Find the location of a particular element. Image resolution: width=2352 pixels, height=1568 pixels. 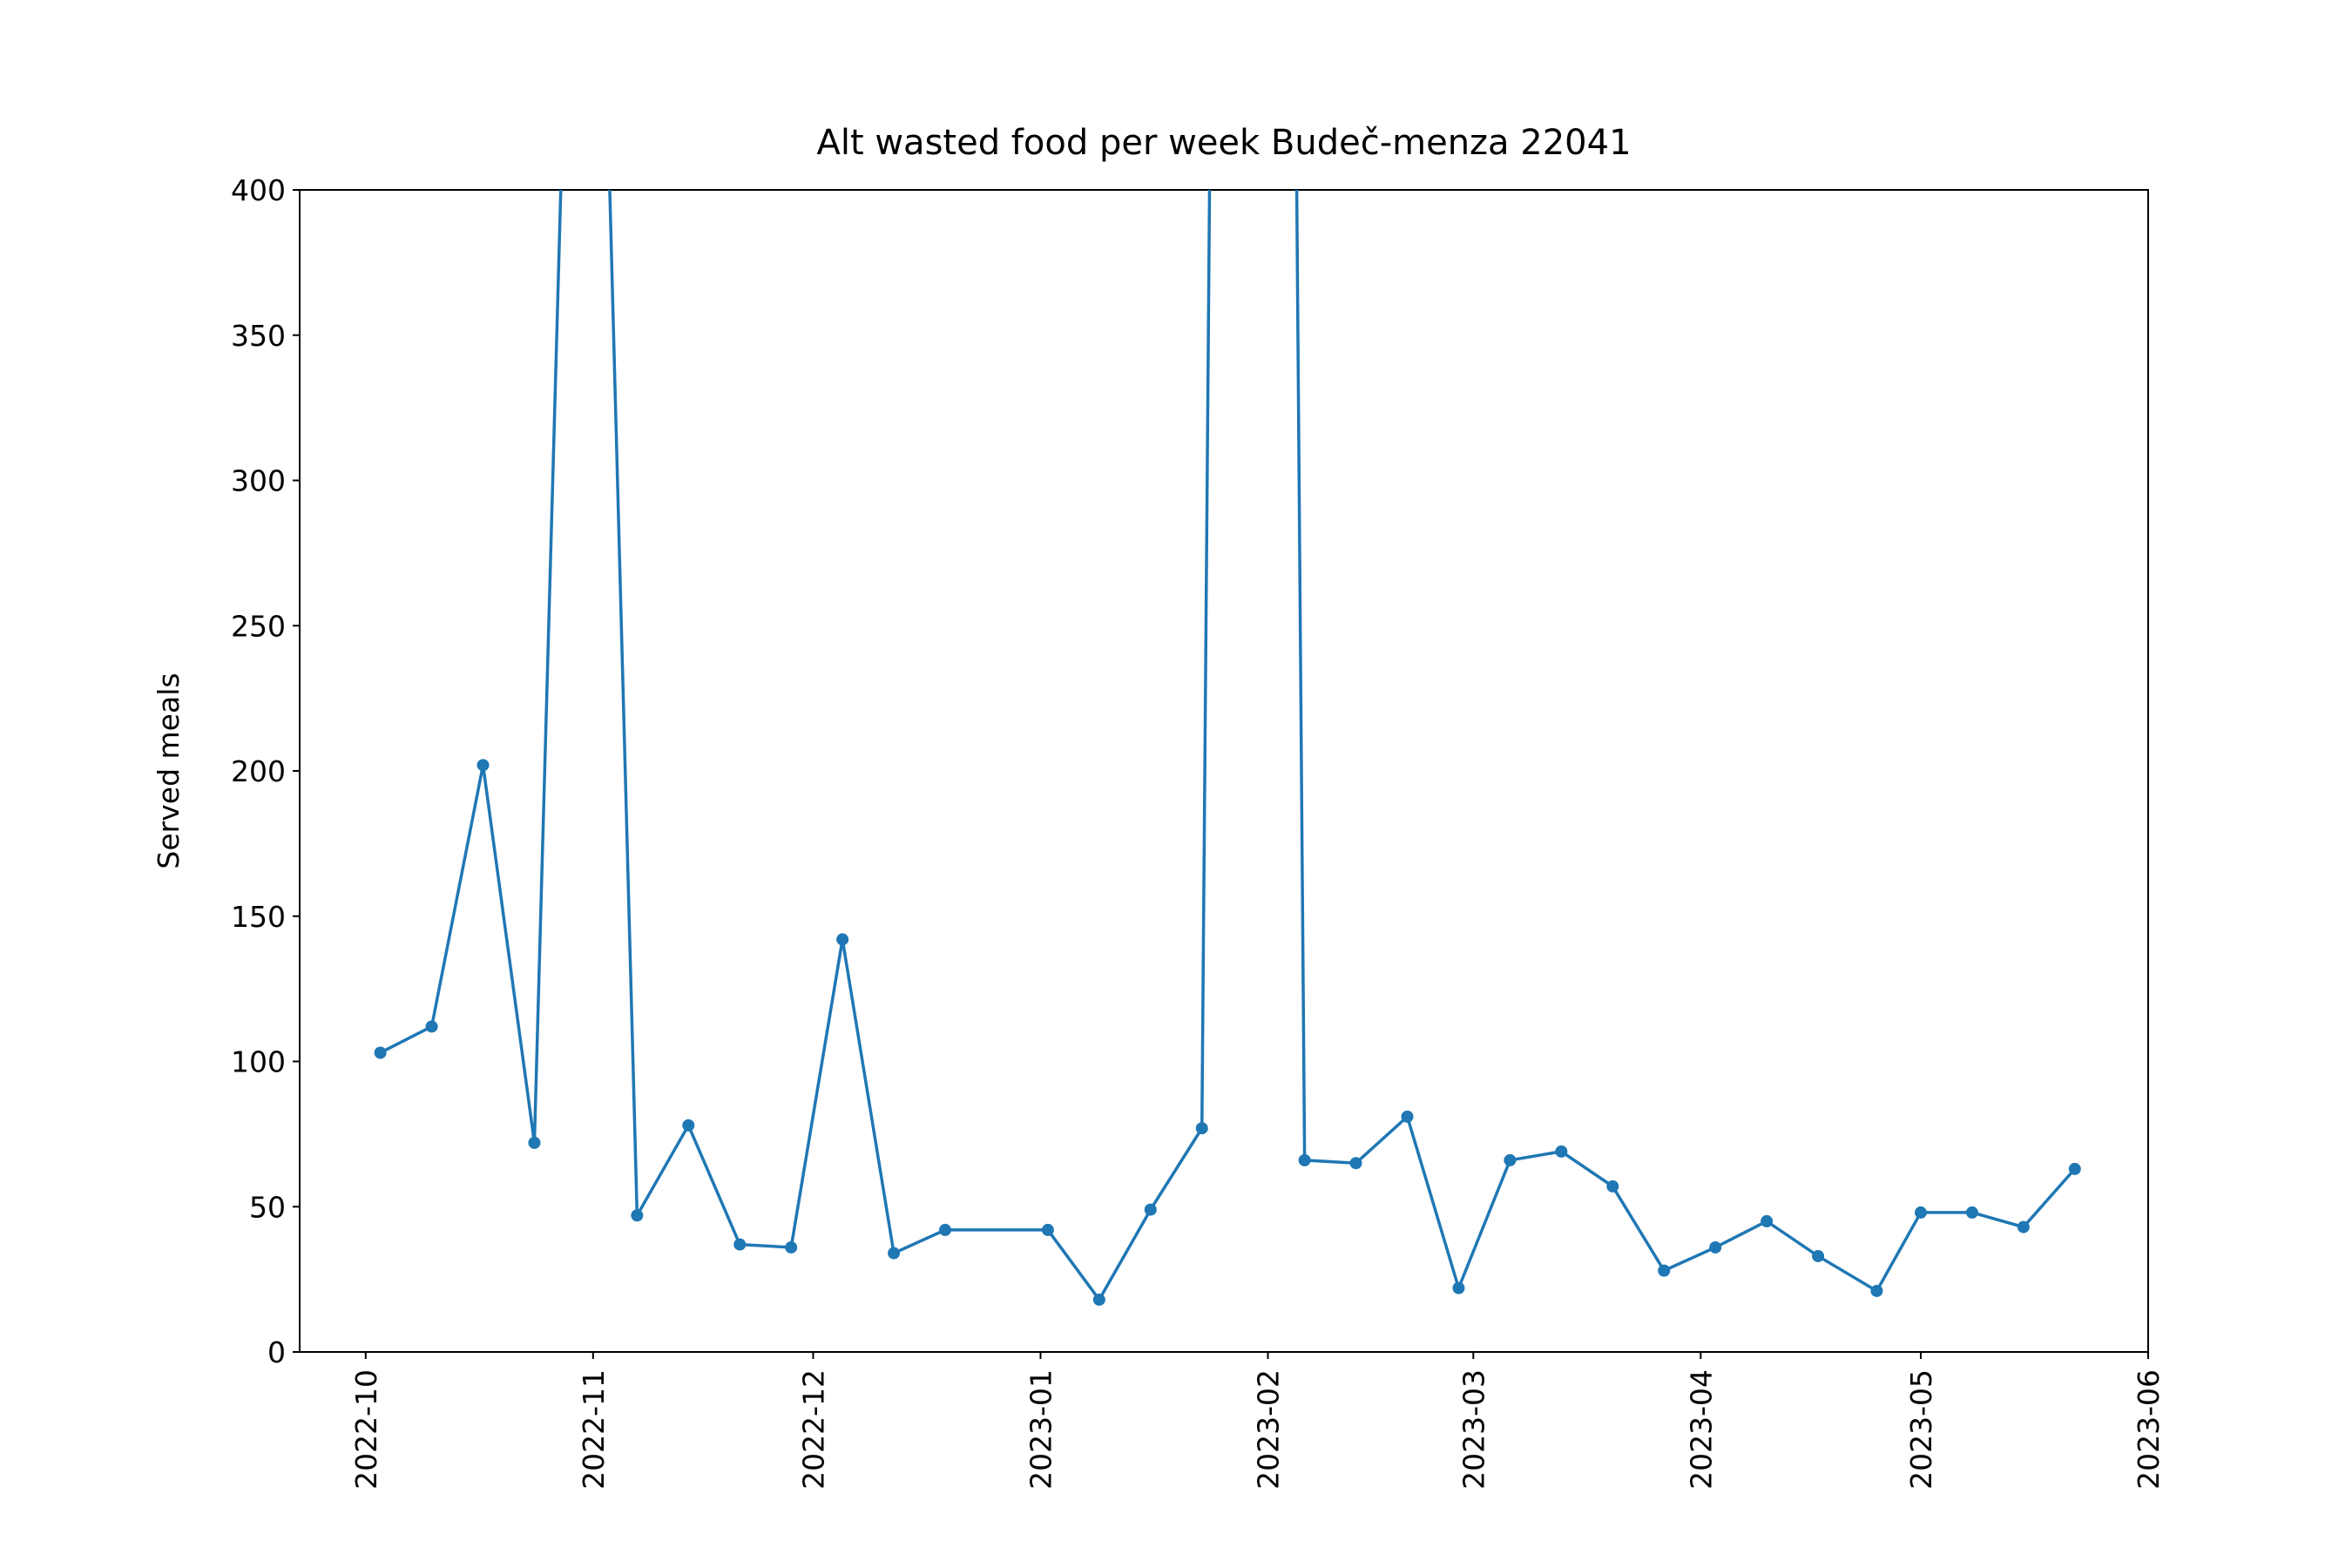

x-tick-label: 2022-12 is located at coordinates (813, 1429).